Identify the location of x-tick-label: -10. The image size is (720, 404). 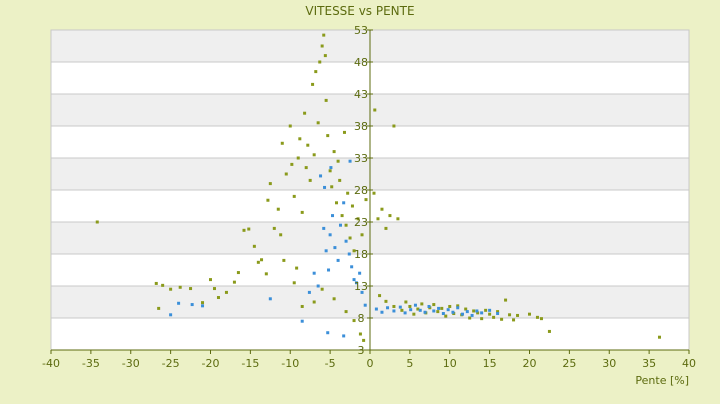
(290, 363).